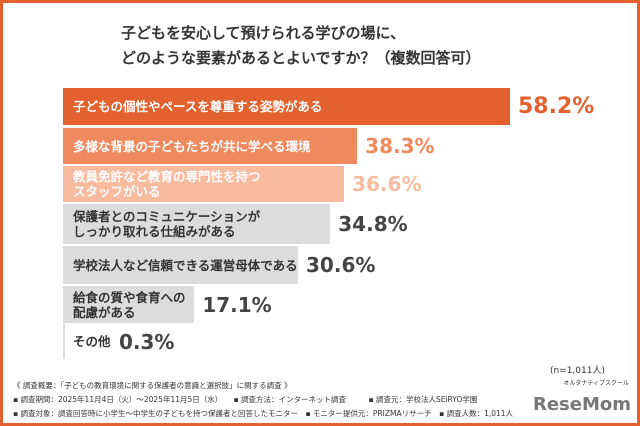  I want to click on resemom-logo: ReseMom, so click(581, 404).